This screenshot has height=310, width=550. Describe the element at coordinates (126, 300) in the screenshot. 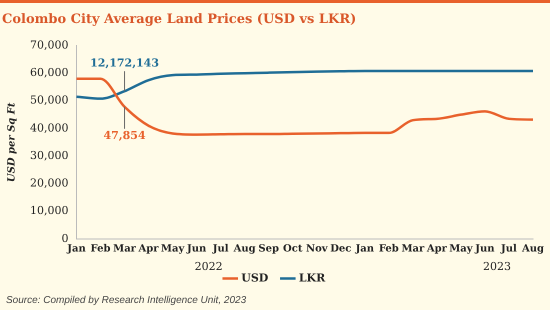

I see `source-note: Source: Compiled by Research Intelligence Unit, 2023` at that location.